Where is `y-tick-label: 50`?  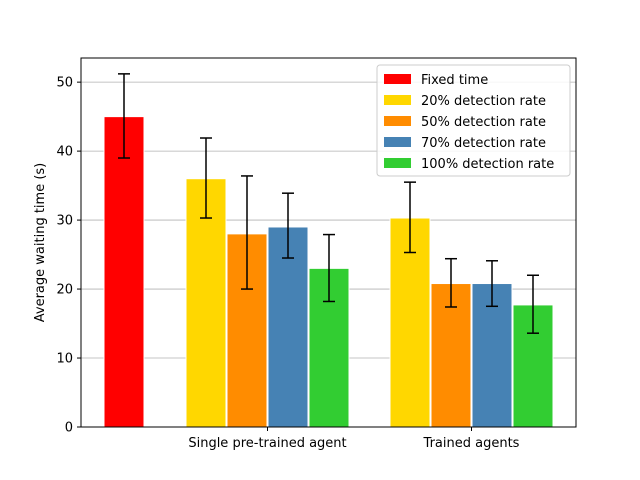 y-tick-label: 50 is located at coordinates (64, 83).